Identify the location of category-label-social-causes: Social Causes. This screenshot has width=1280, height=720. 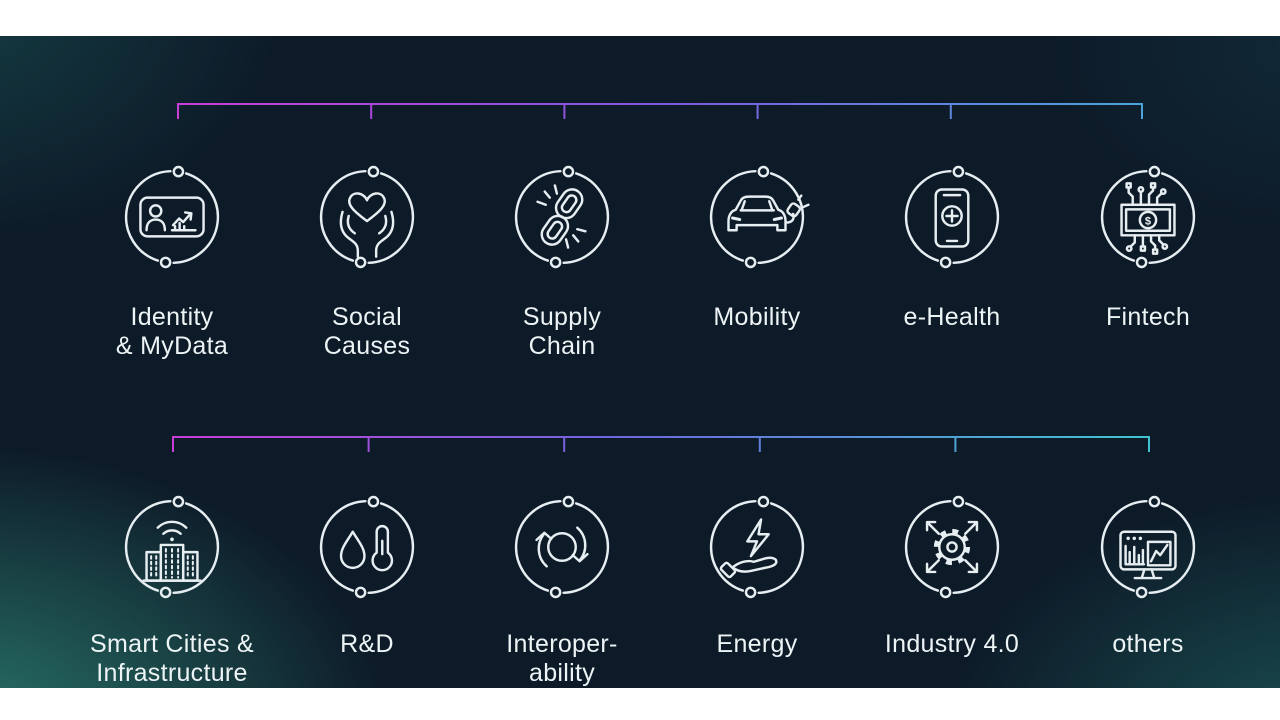
(367, 331).